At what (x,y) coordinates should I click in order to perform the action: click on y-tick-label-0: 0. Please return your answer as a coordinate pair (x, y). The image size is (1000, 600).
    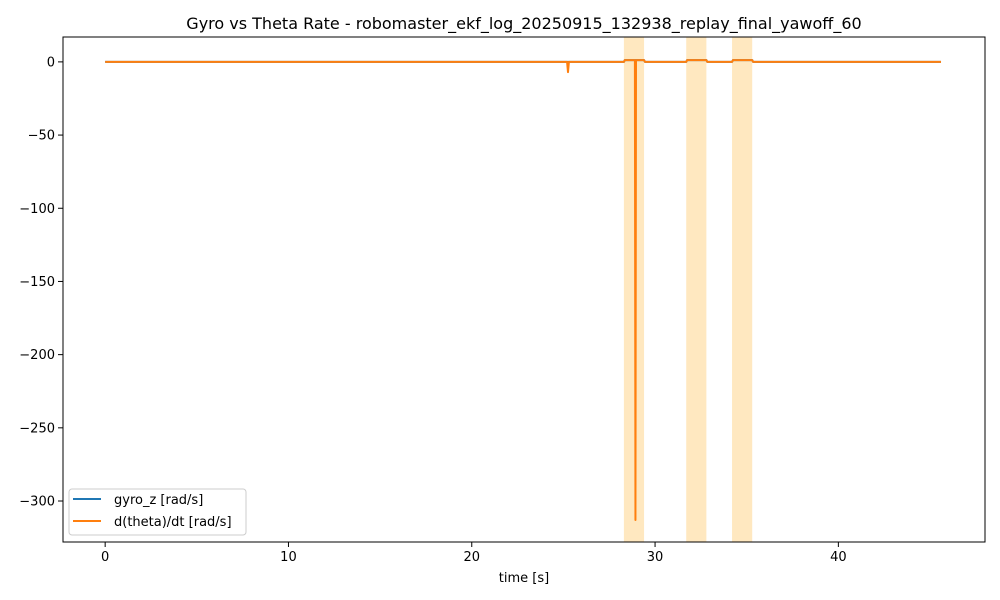
    Looking at the image, I should click on (51, 62).